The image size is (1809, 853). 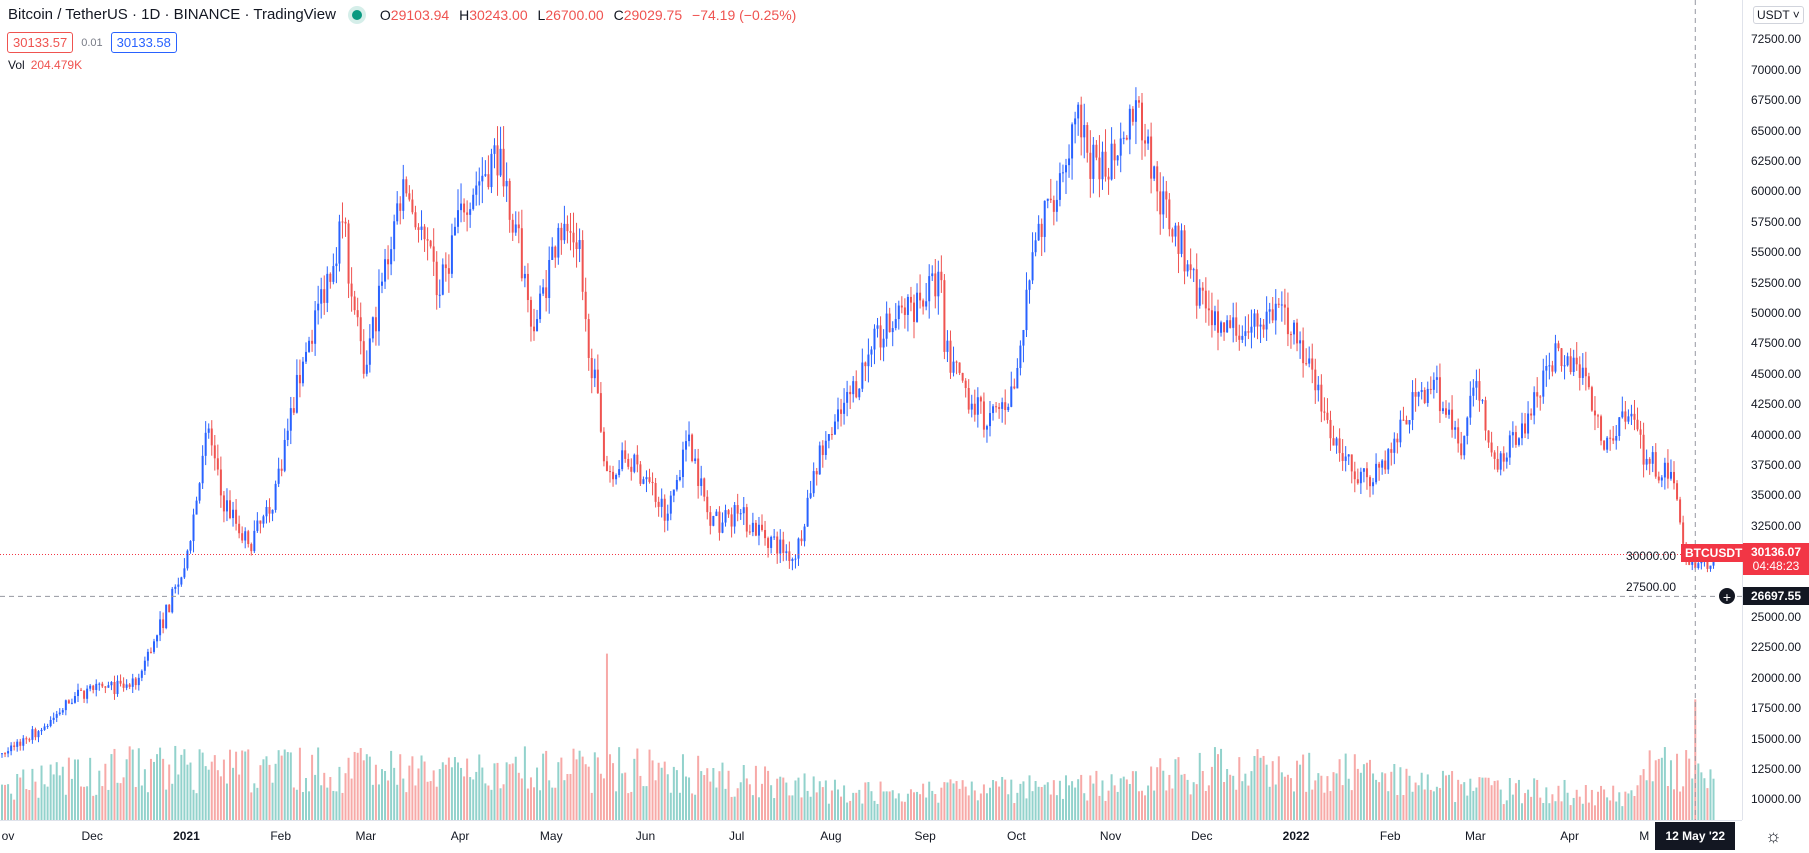 I want to click on sell-button: 30133.57, so click(x=40, y=42).